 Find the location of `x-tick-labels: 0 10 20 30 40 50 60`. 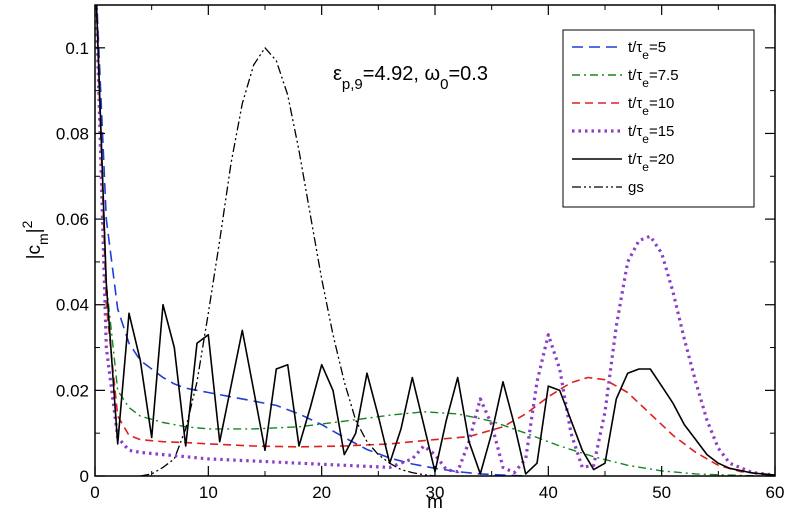

x-tick-labels: 0 10 20 30 40 50 60 is located at coordinates (437, 492).